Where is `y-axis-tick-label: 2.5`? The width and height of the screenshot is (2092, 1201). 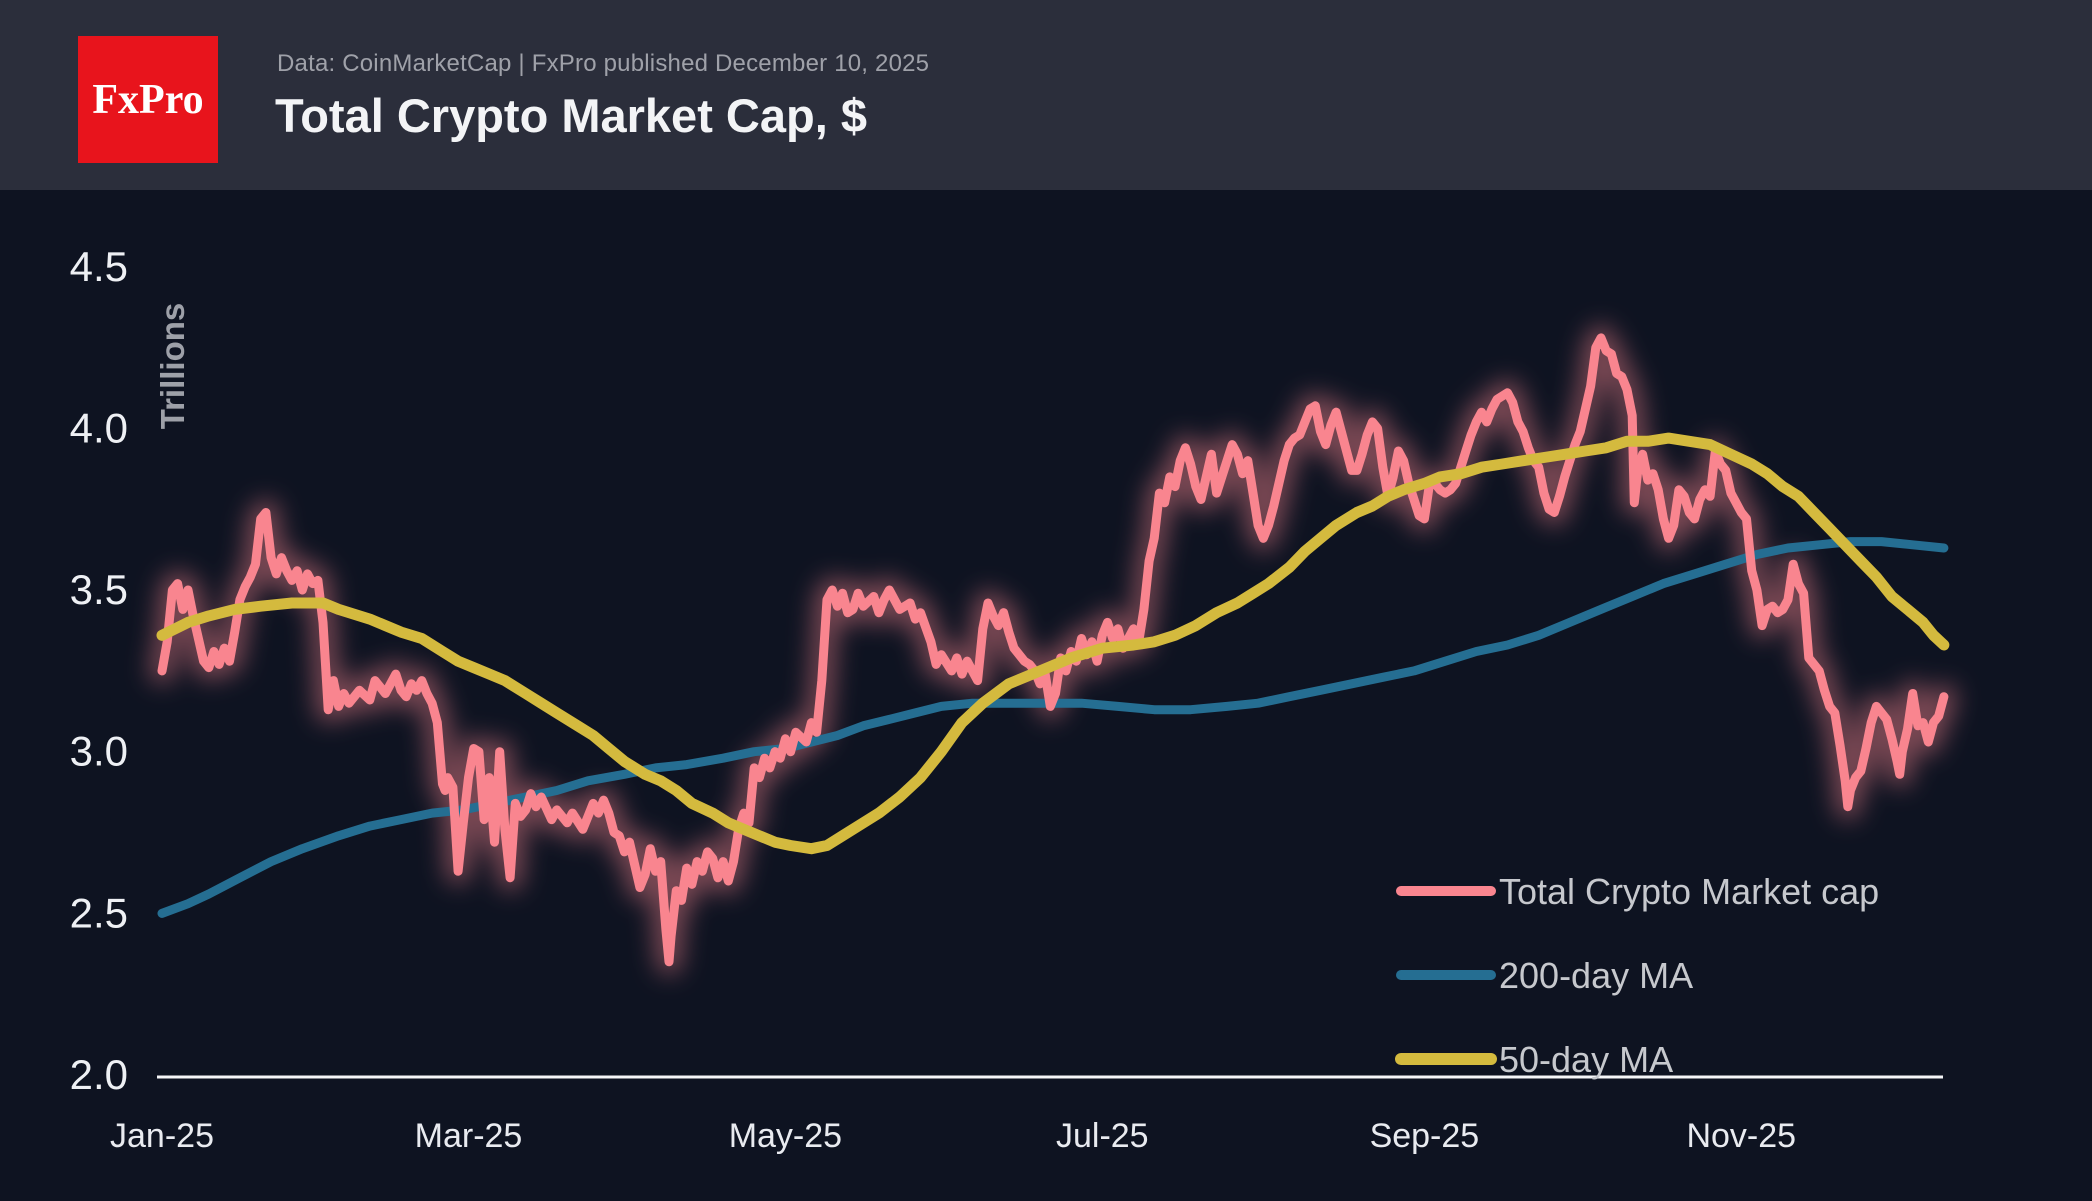 y-axis-tick-label: 2.5 is located at coordinates (99, 912).